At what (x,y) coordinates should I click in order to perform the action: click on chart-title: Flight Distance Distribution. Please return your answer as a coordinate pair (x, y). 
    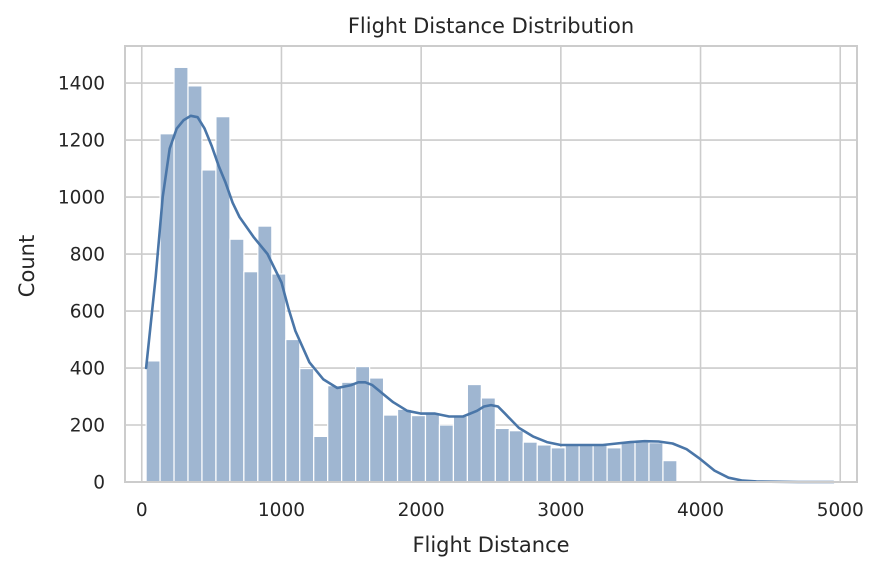
    Looking at the image, I should click on (491, 26).